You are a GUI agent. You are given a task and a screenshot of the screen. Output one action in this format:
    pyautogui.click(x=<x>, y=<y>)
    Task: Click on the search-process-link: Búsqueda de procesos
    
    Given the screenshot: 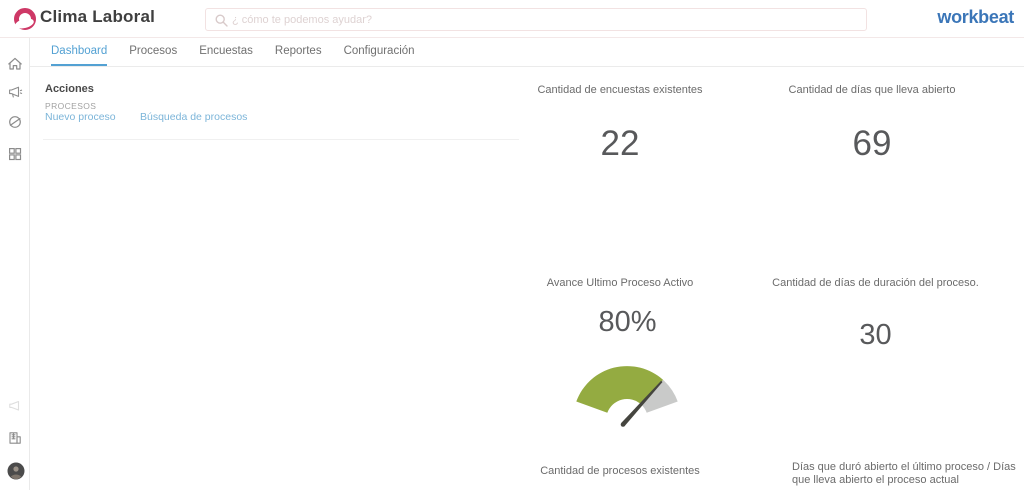 What is the action you would take?
    pyautogui.click(x=194, y=117)
    